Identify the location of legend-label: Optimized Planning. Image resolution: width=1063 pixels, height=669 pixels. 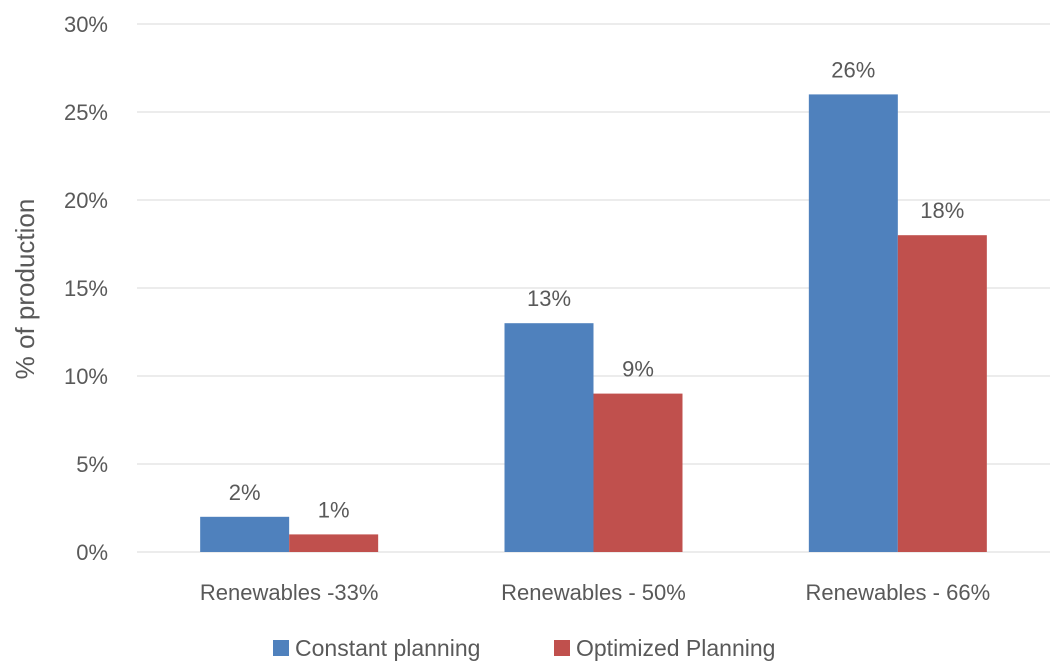
(675, 648).